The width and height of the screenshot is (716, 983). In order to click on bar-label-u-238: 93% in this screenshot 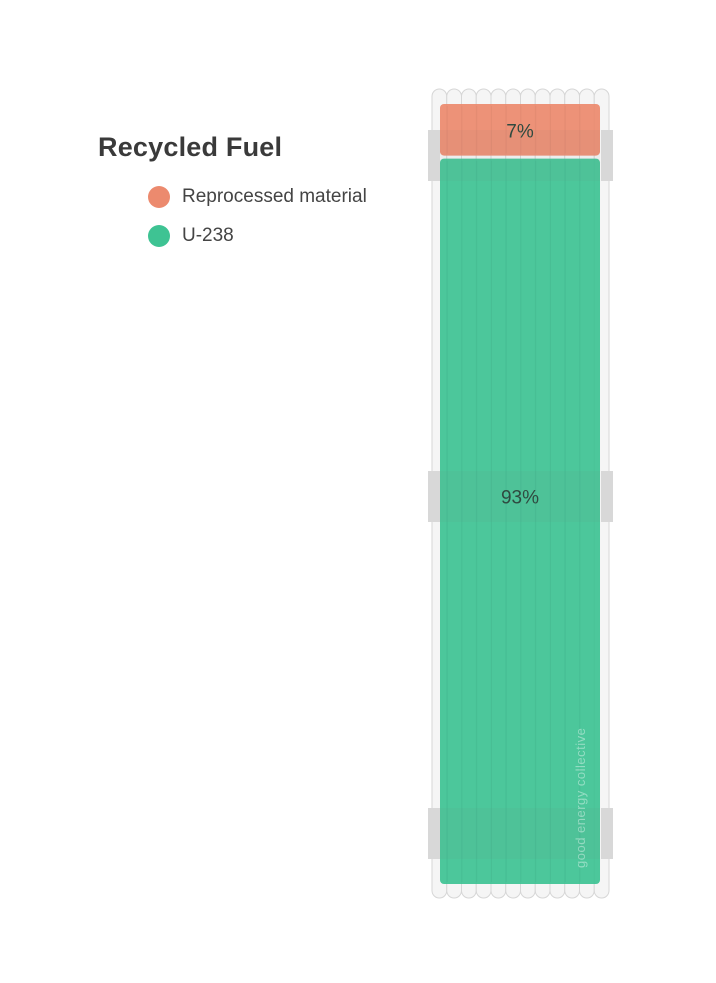, I will do `click(520, 498)`.